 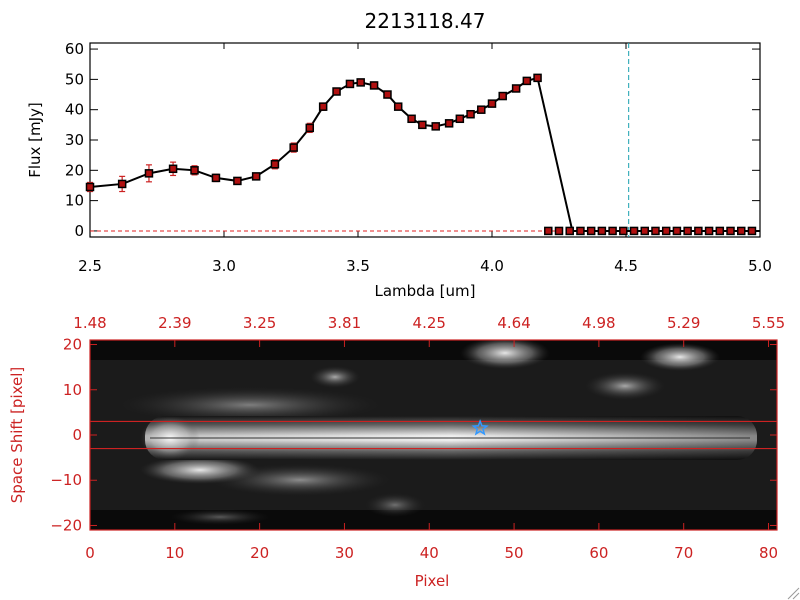 I want to click on spectrum-errorbars, so click(x=314, y=133).